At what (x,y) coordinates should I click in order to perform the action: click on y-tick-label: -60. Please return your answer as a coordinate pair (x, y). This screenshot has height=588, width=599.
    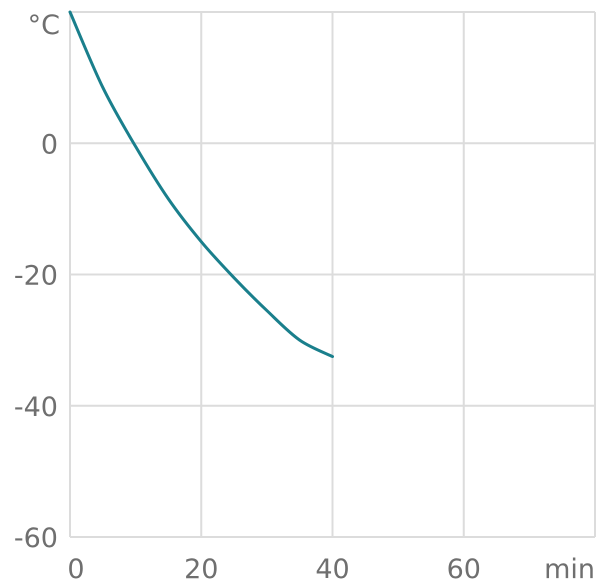
    Looking at the image, I should click on (36, 538).